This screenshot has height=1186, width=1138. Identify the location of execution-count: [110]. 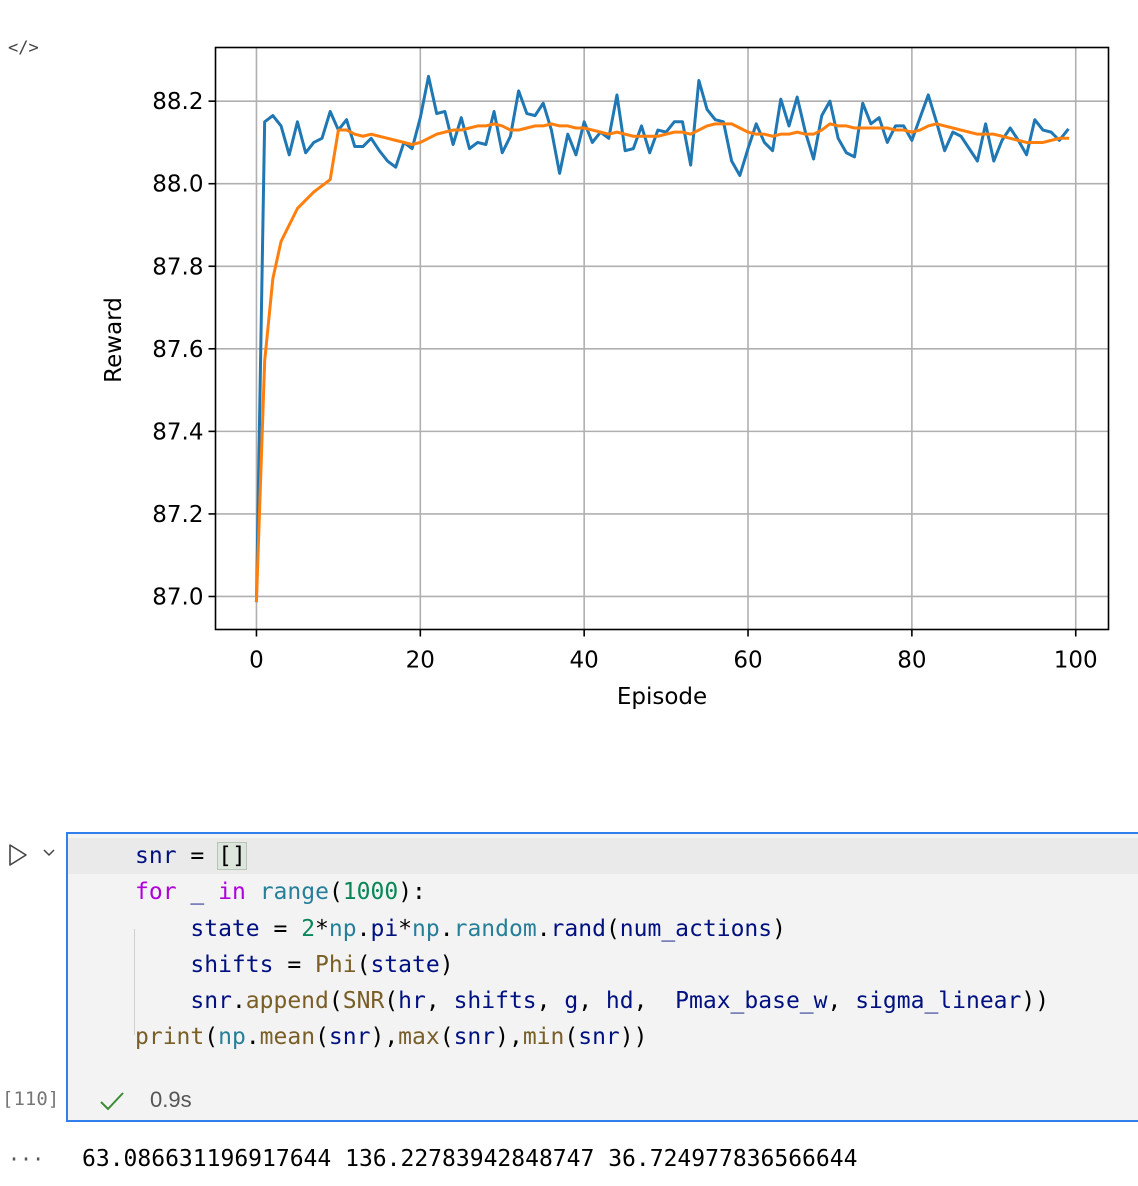
(31, 1099).